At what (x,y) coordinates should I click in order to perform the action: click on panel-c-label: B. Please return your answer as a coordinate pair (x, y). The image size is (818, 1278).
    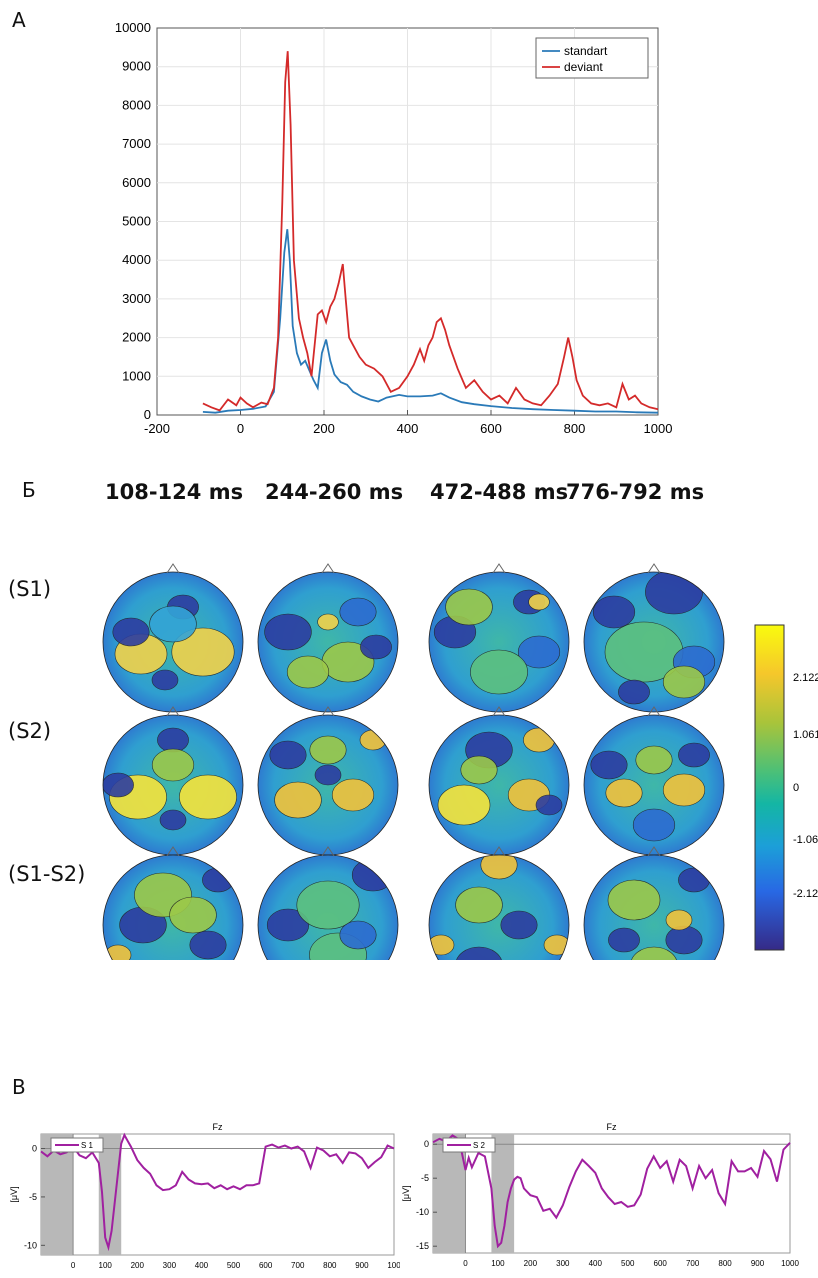
    Looking at the image, I should click on (19, 1087).